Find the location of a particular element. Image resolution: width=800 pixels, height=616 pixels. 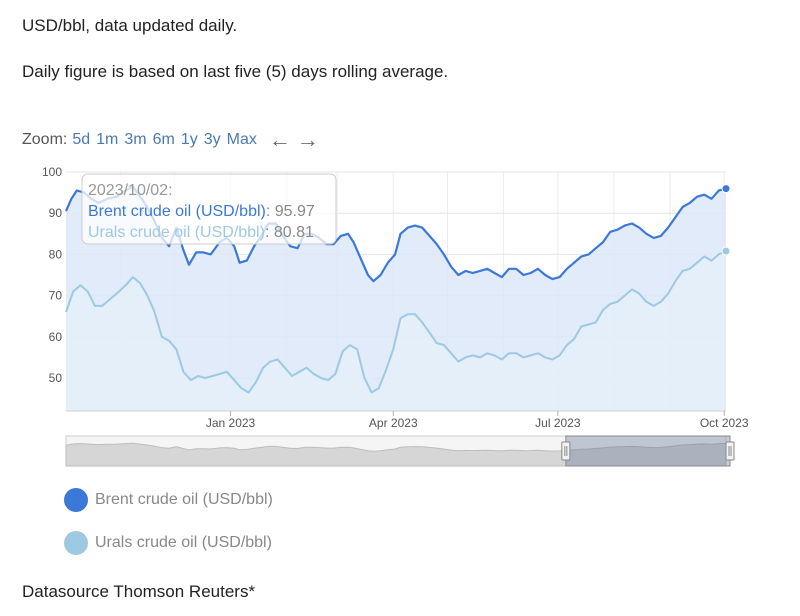

arrow-right-icon: → is located at coordinates (307, 139).